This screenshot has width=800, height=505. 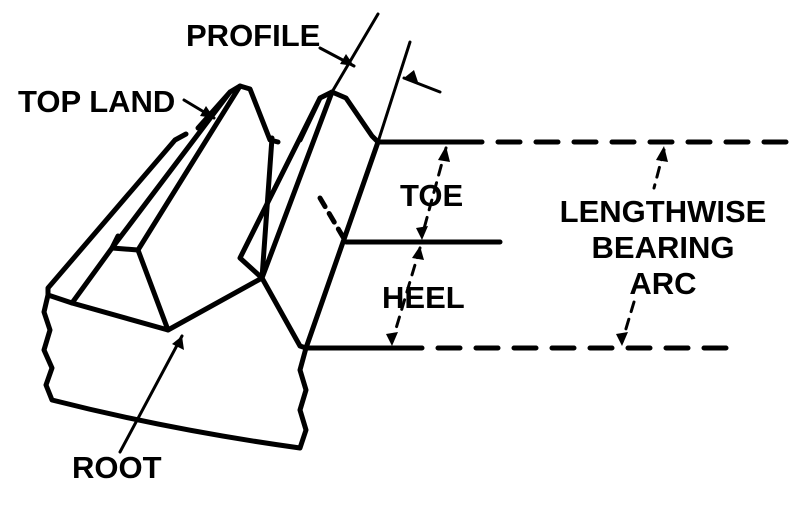 I want to click on label-lengthwise-bearing-arc: LENGTHWISE BEARING ARC, so click(x=663, y=248).